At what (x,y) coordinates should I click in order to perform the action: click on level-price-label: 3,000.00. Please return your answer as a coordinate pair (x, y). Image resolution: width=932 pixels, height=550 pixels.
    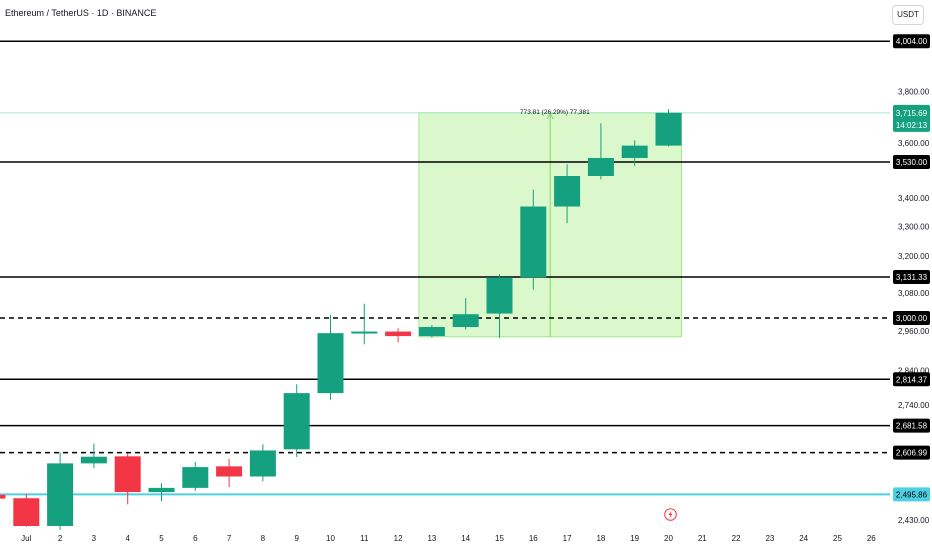
    Looking at the image, I should click on (912, 318).